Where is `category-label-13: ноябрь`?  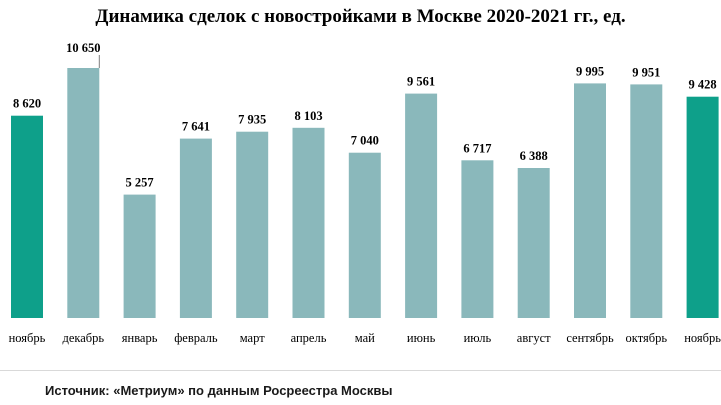
category-label-13: ноябрь is located at coordinates (702, 338).